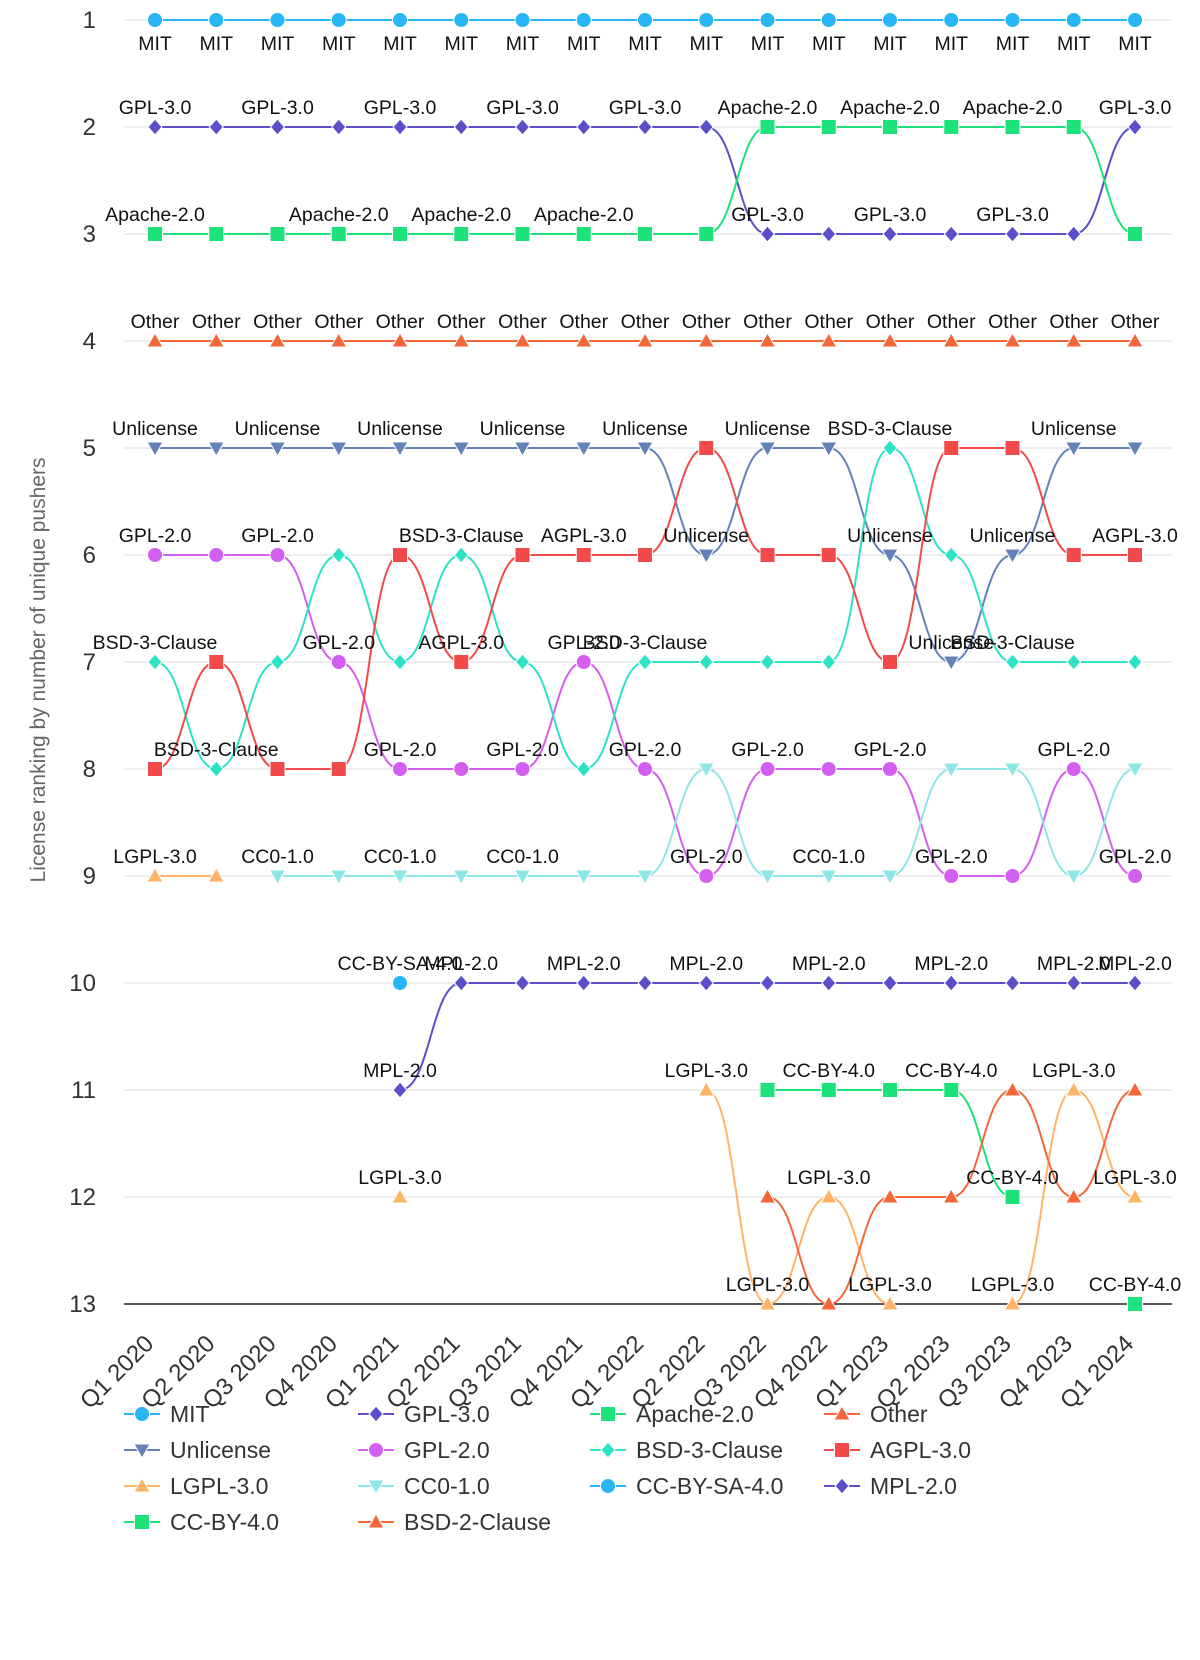  I want to click on legend-item-lgpl-3-0: LGPL-3.0, so click(196, 1486).